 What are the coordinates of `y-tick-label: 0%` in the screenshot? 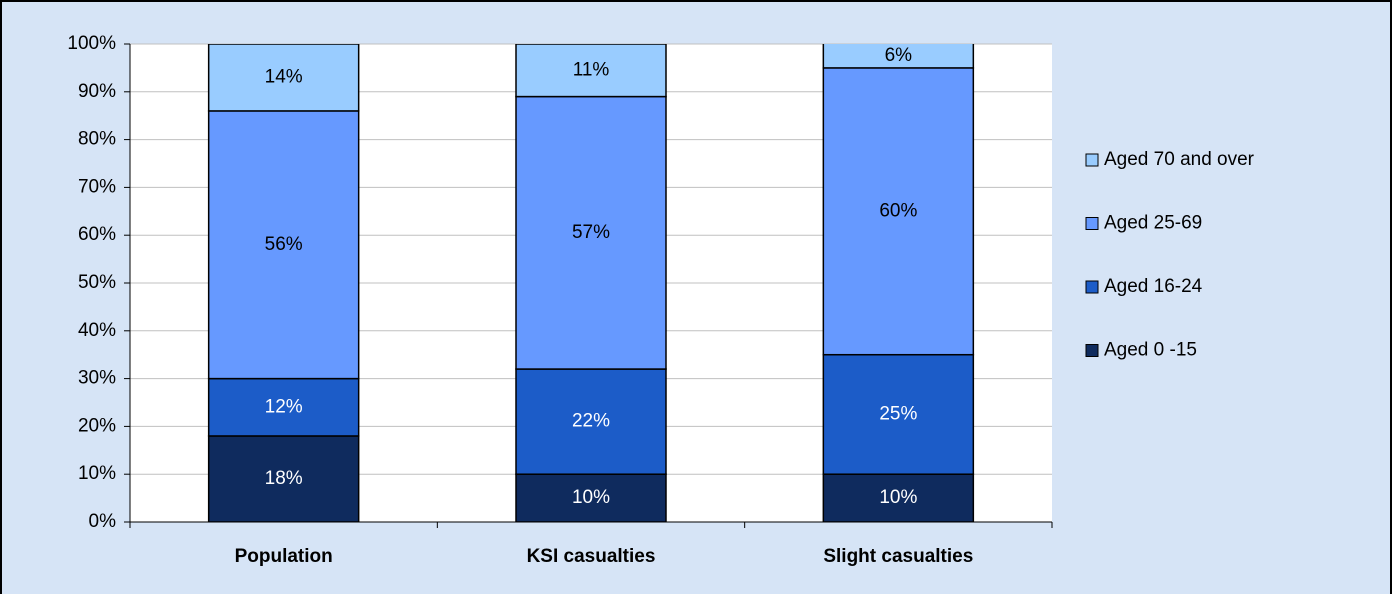 It's located at (103, 521).